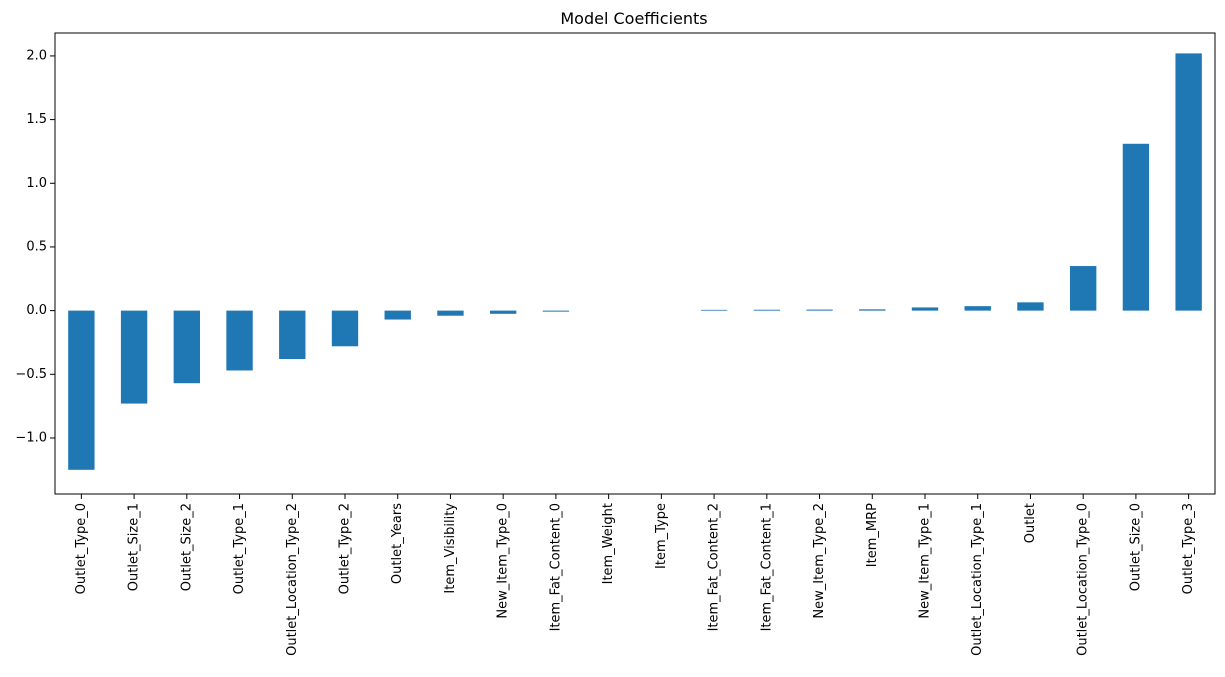 This screenshot has width=1225, height=677. Describe the element at coordinates (36, 119) in the screenshot. I see `y-tick-label: 1.5` at that location.